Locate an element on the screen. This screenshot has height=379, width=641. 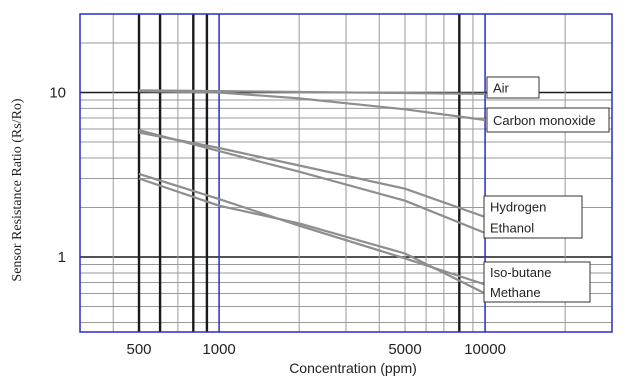
x-tick-label: 5000 is located at coordinates (404, 349).